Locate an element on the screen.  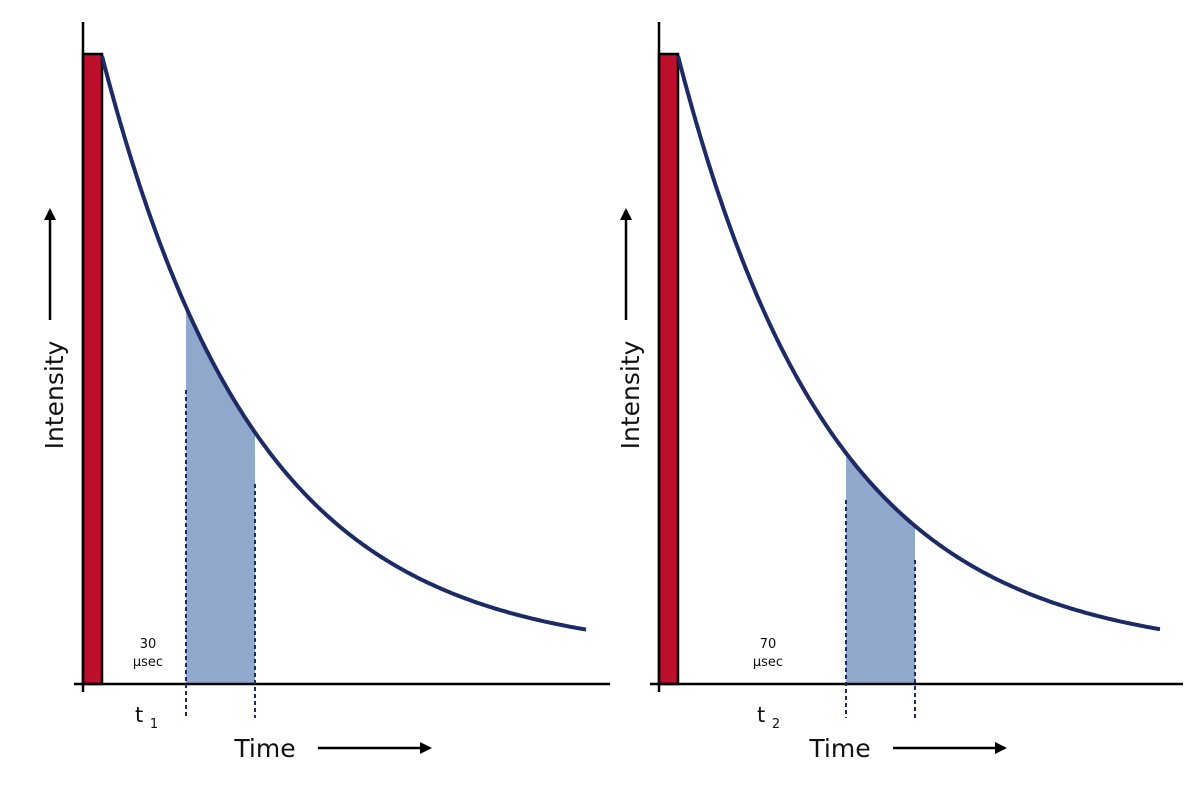
gate-value-label: 70 is located at coordinates (768, 644).